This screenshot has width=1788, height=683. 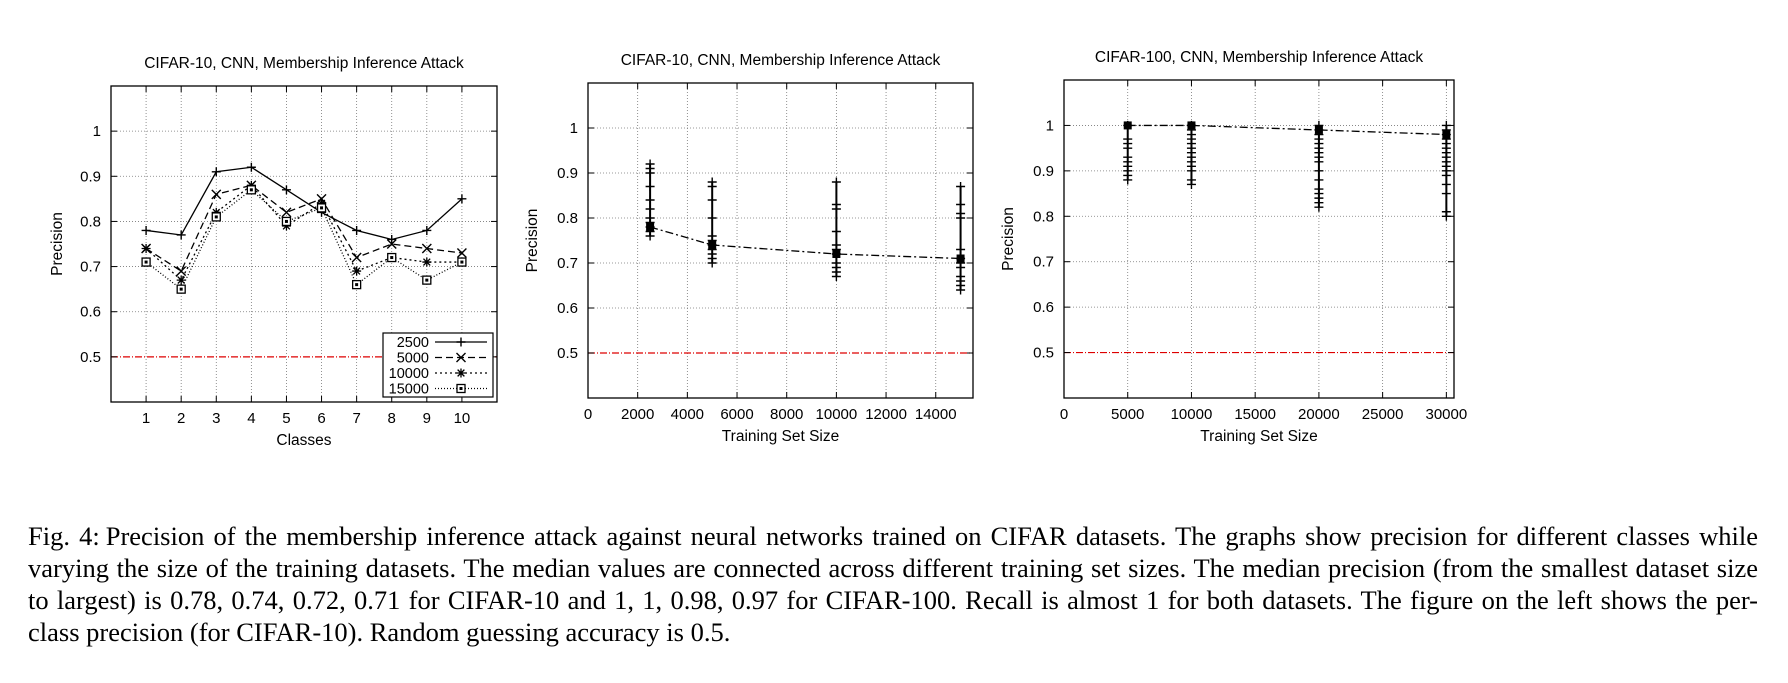 I want to click on chart-2-ytick-label-3: 0.8, so click(x=567, y=218).